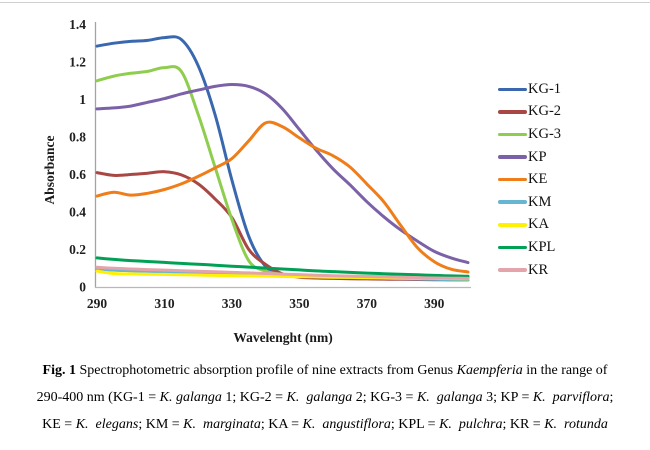 The width and height of the screenshot is (650, 450). I want to click on legend-label: KR, so click(538, 269).